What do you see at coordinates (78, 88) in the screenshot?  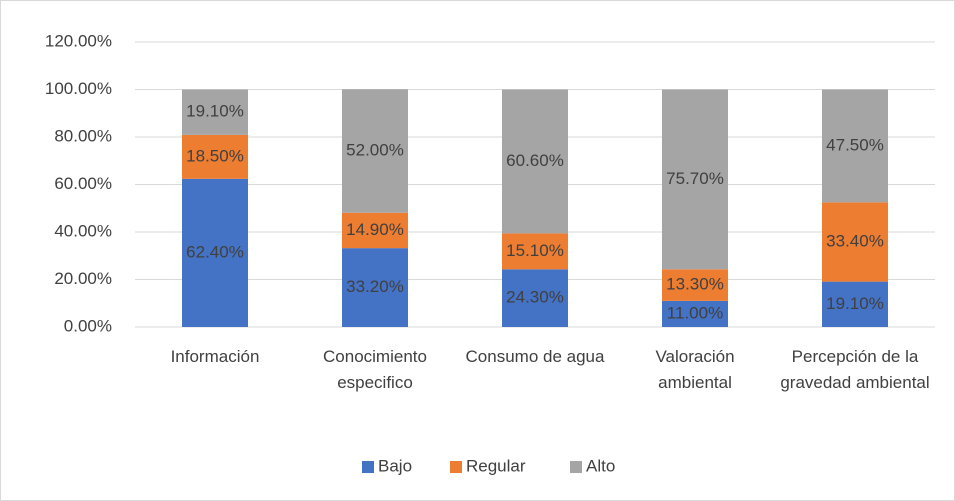 I see `y-tick-label: 100.00%` at bounding box center [78, 88].